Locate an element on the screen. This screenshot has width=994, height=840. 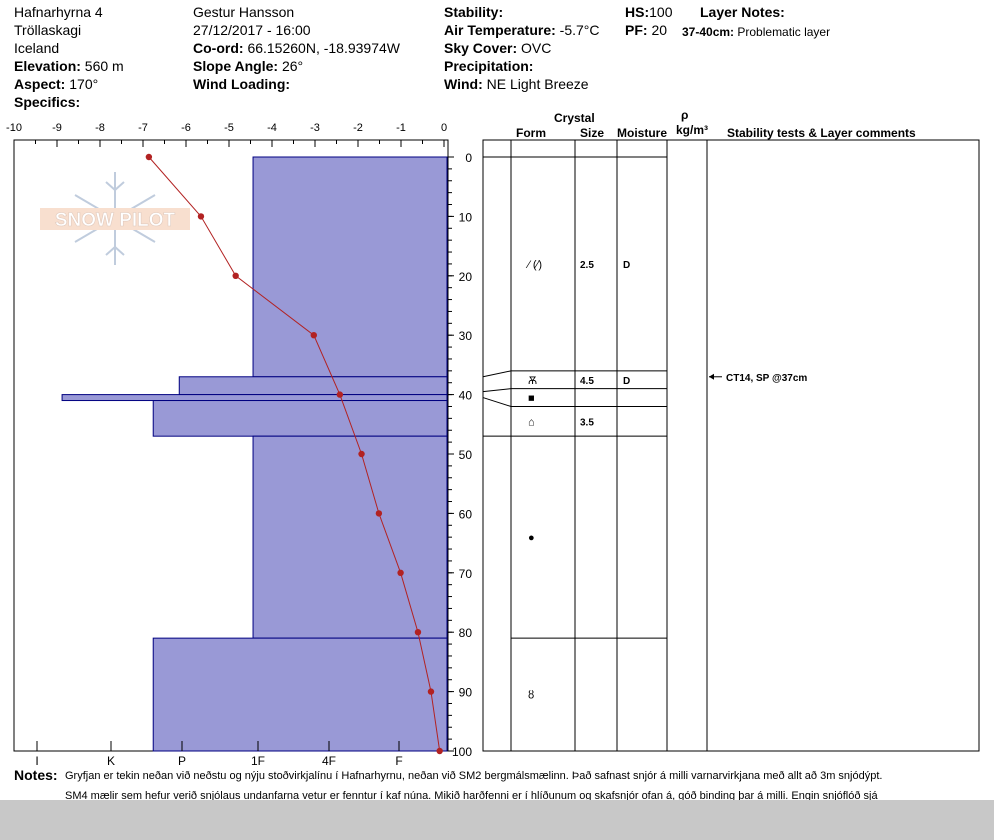
hardness-tick-label: F is located at coordinates (398, 761).